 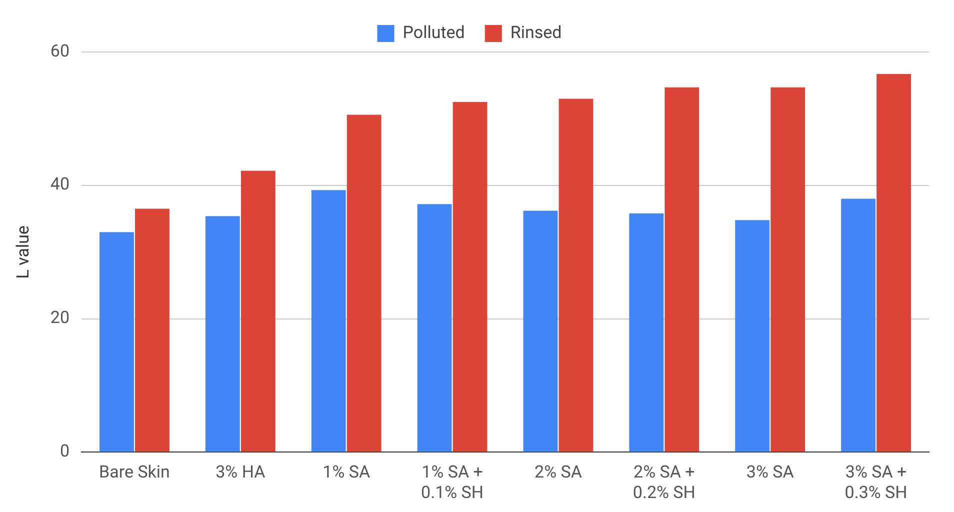 What do you see at coordinates (346, 472) in the screenshot?
I see `x-tick-label: 1% SA` at bounding box center [346, 472].